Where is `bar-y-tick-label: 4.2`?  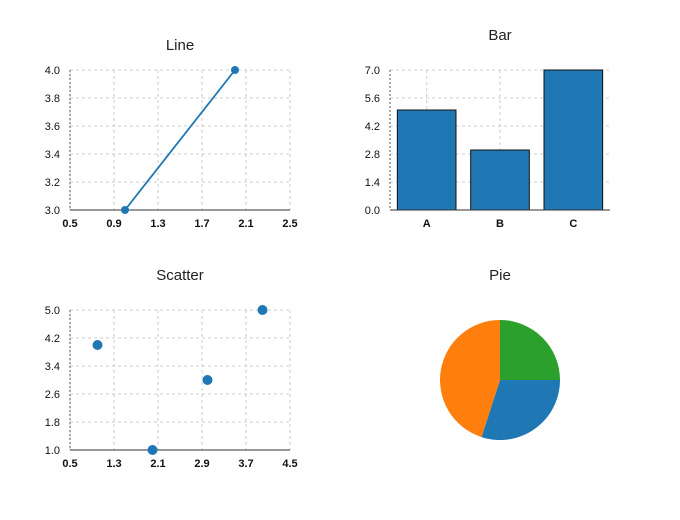
bar-y-tick-label: 4.2 is located at coordinates (372, 127).